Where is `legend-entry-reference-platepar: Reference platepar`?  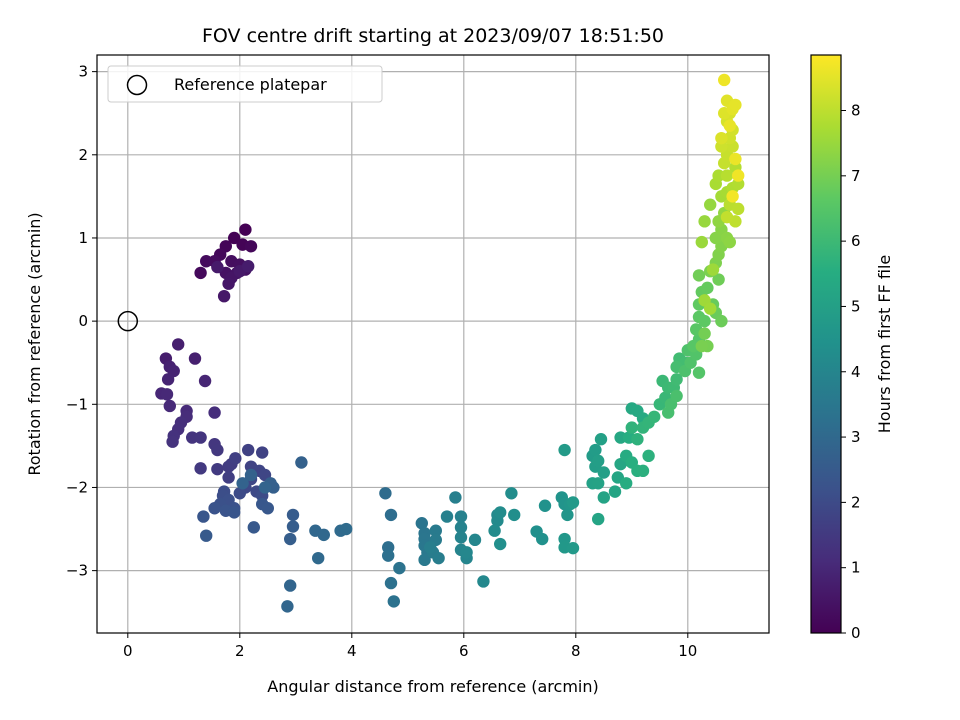 legend-entry-reference-platepar: Reference platepar is located at coordinates (250, 84).